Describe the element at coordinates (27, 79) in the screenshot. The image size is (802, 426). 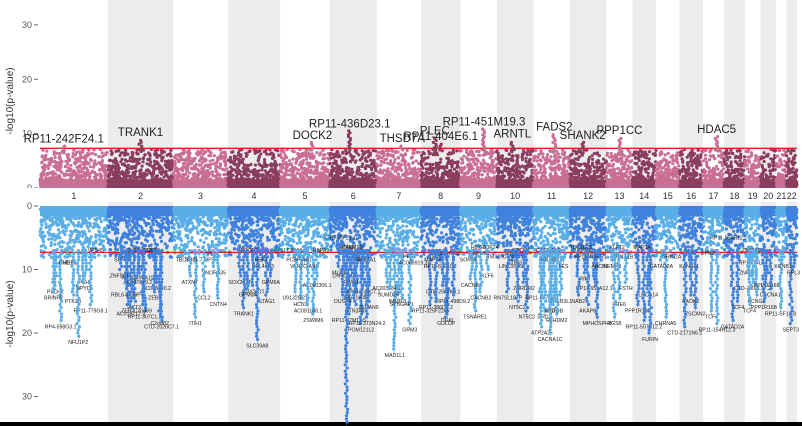
I see `y-tick-label: 20` at that location.